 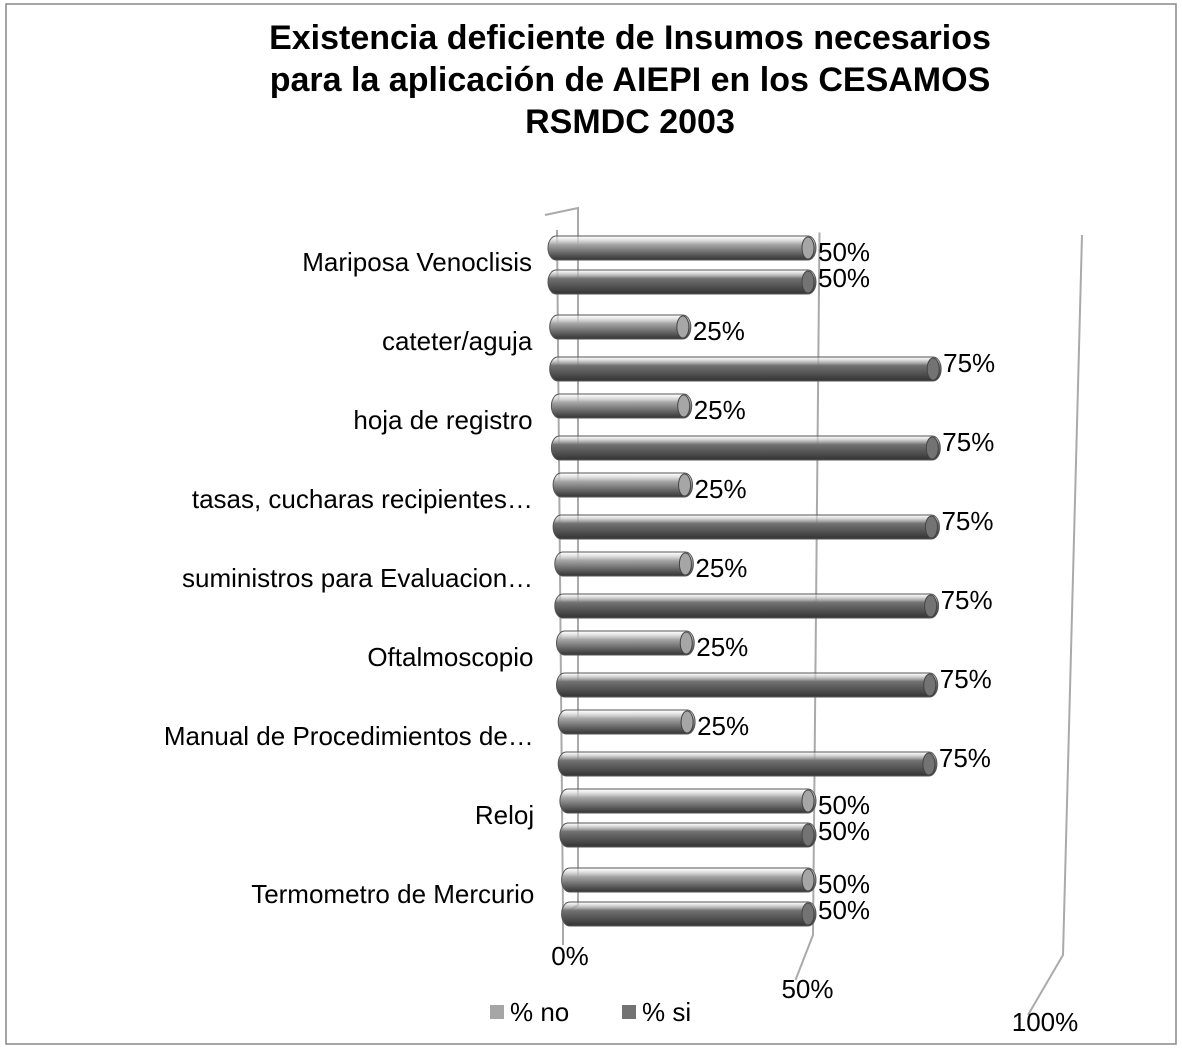 I want to click on y-tick-label: cateter/aguja, so click(x=457, y=341).